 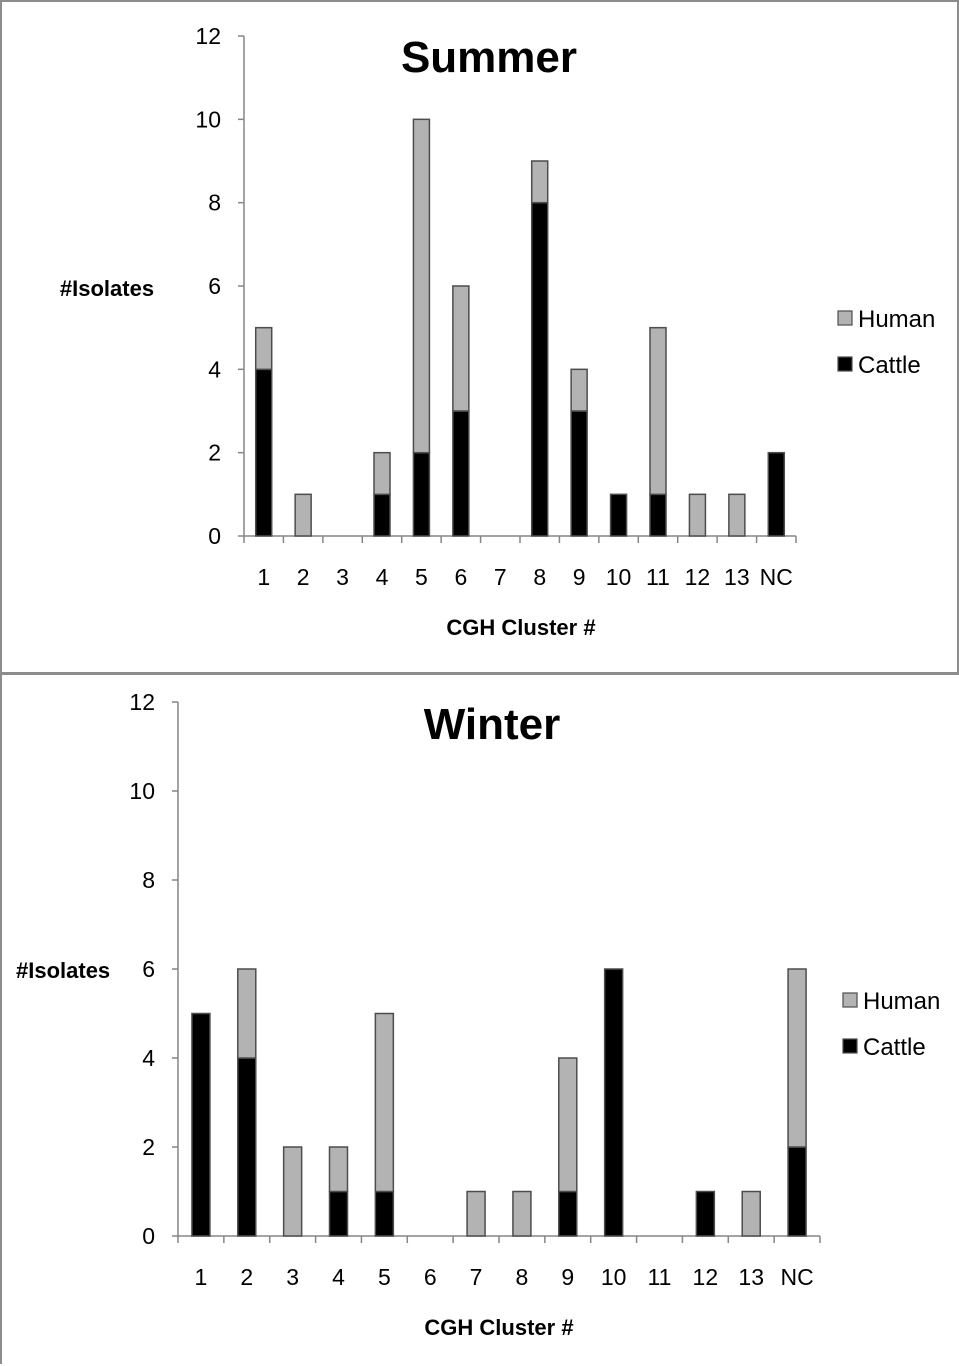 I want to click on summer-y-tick-label: 6, so click(x=214, y=286).